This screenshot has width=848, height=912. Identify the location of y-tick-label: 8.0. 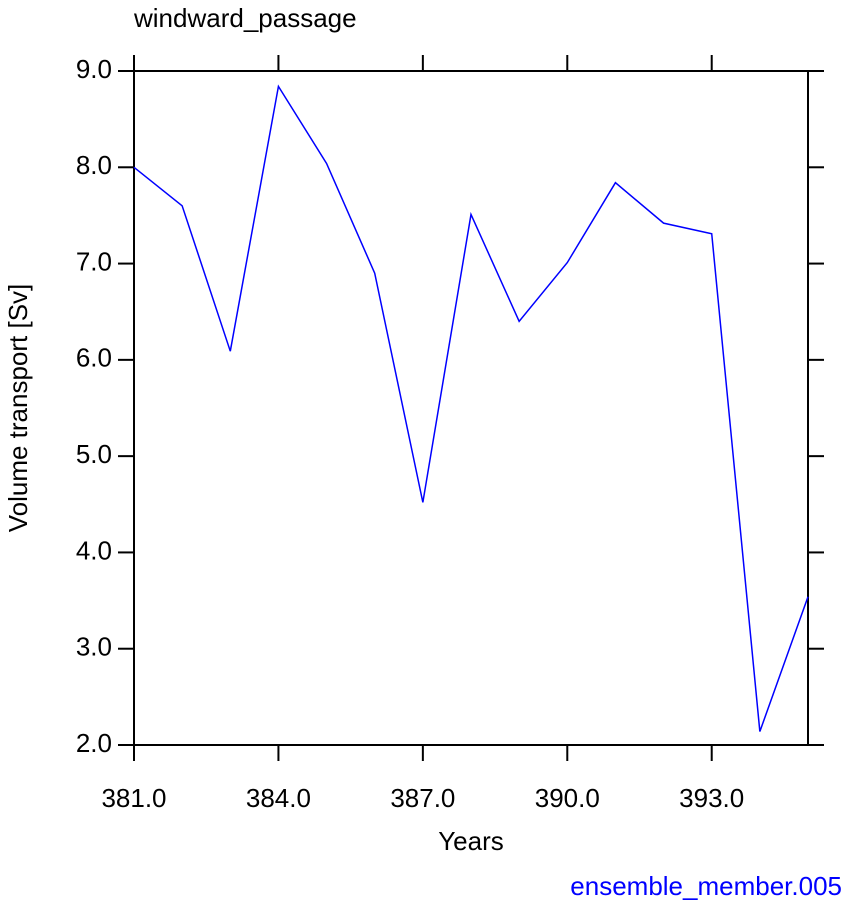
(94, 165).